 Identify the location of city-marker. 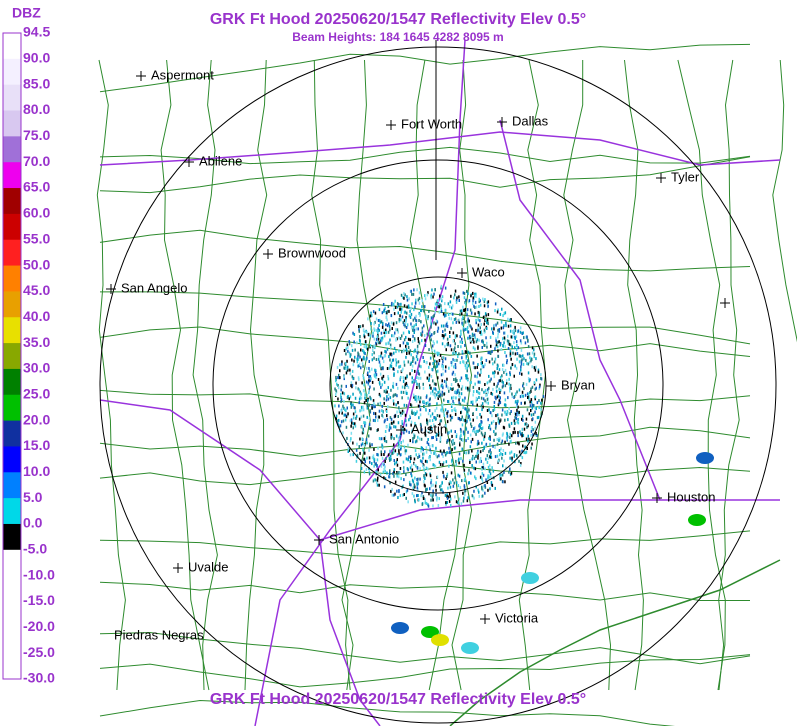
(401, 430).